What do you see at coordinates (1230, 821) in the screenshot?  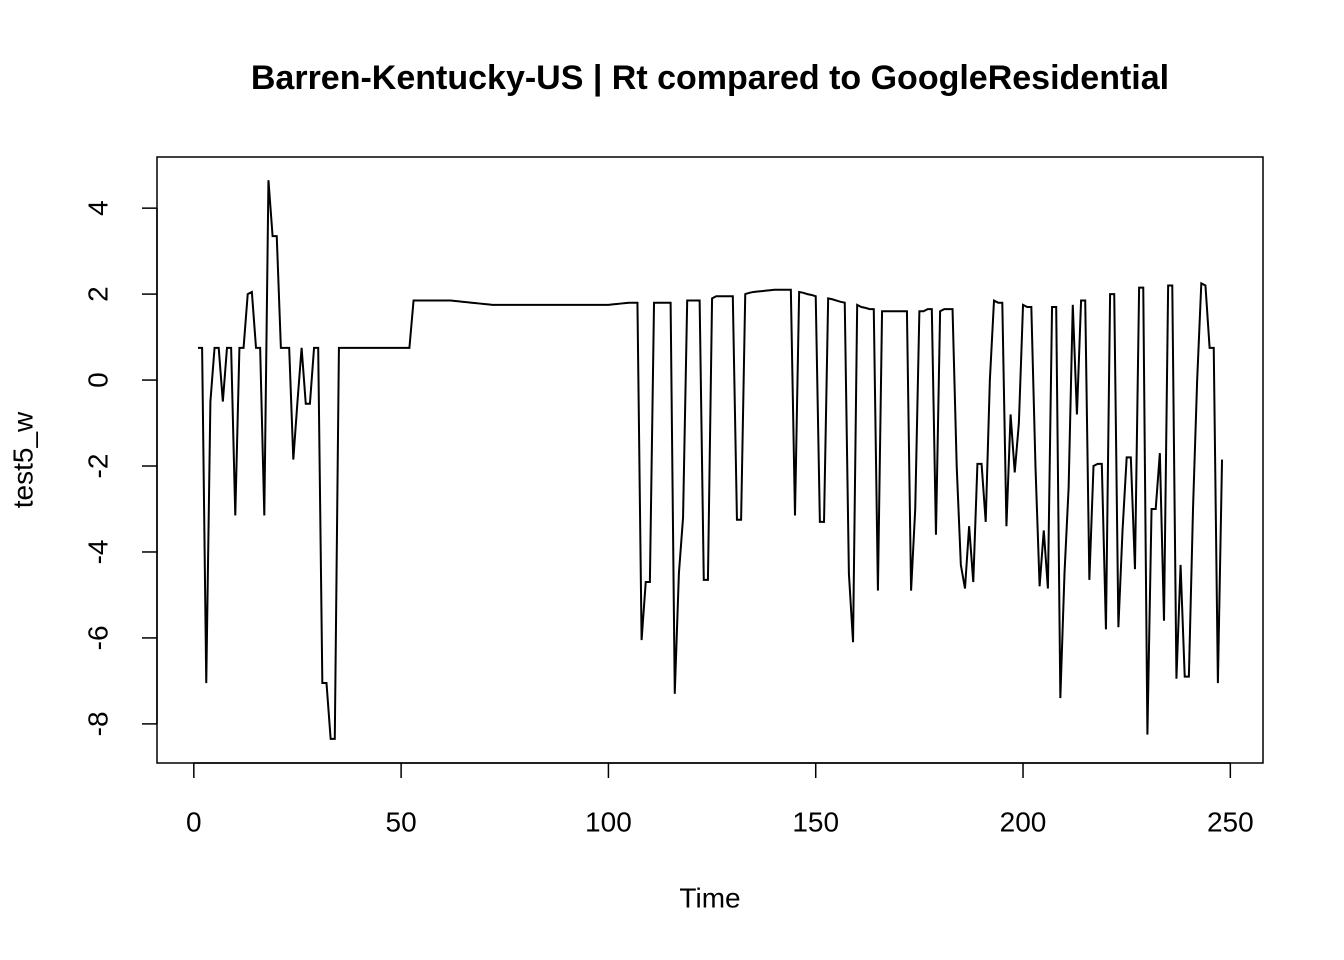 I see `x-tick-label: 250` at bounding box center [1230, 821].